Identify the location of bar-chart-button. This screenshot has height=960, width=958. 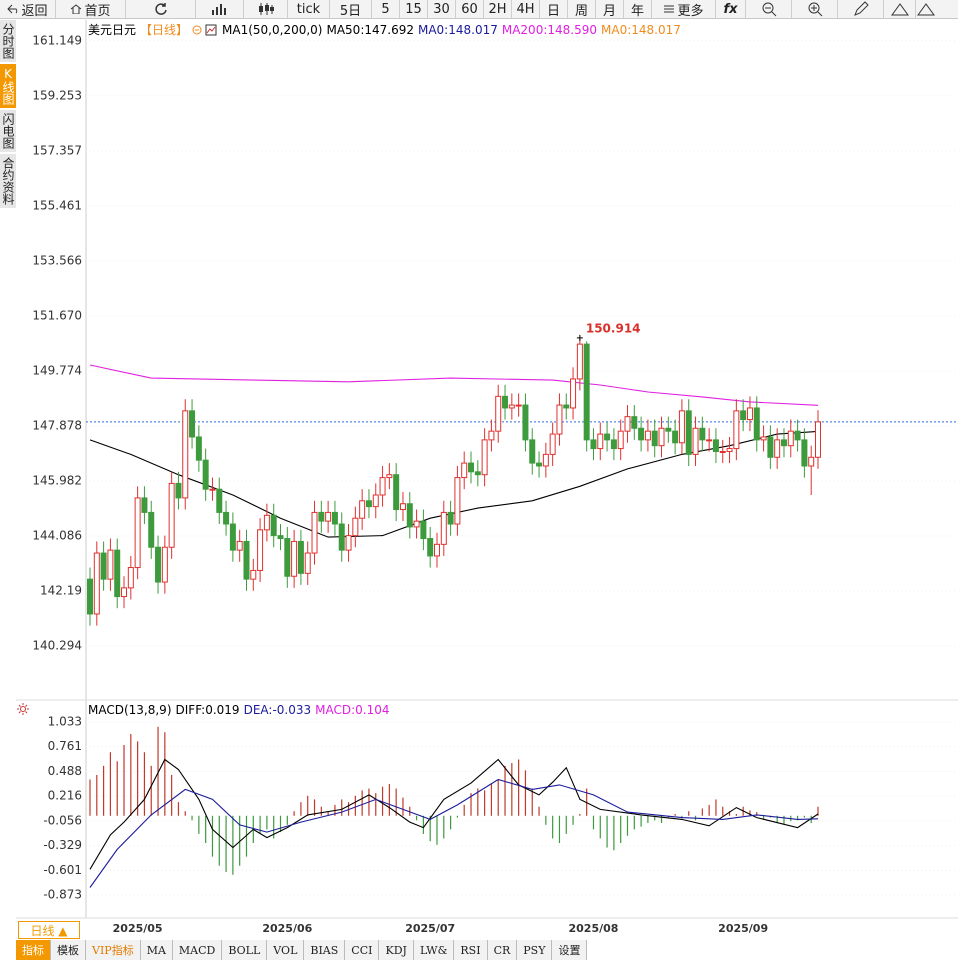
(220, 9).